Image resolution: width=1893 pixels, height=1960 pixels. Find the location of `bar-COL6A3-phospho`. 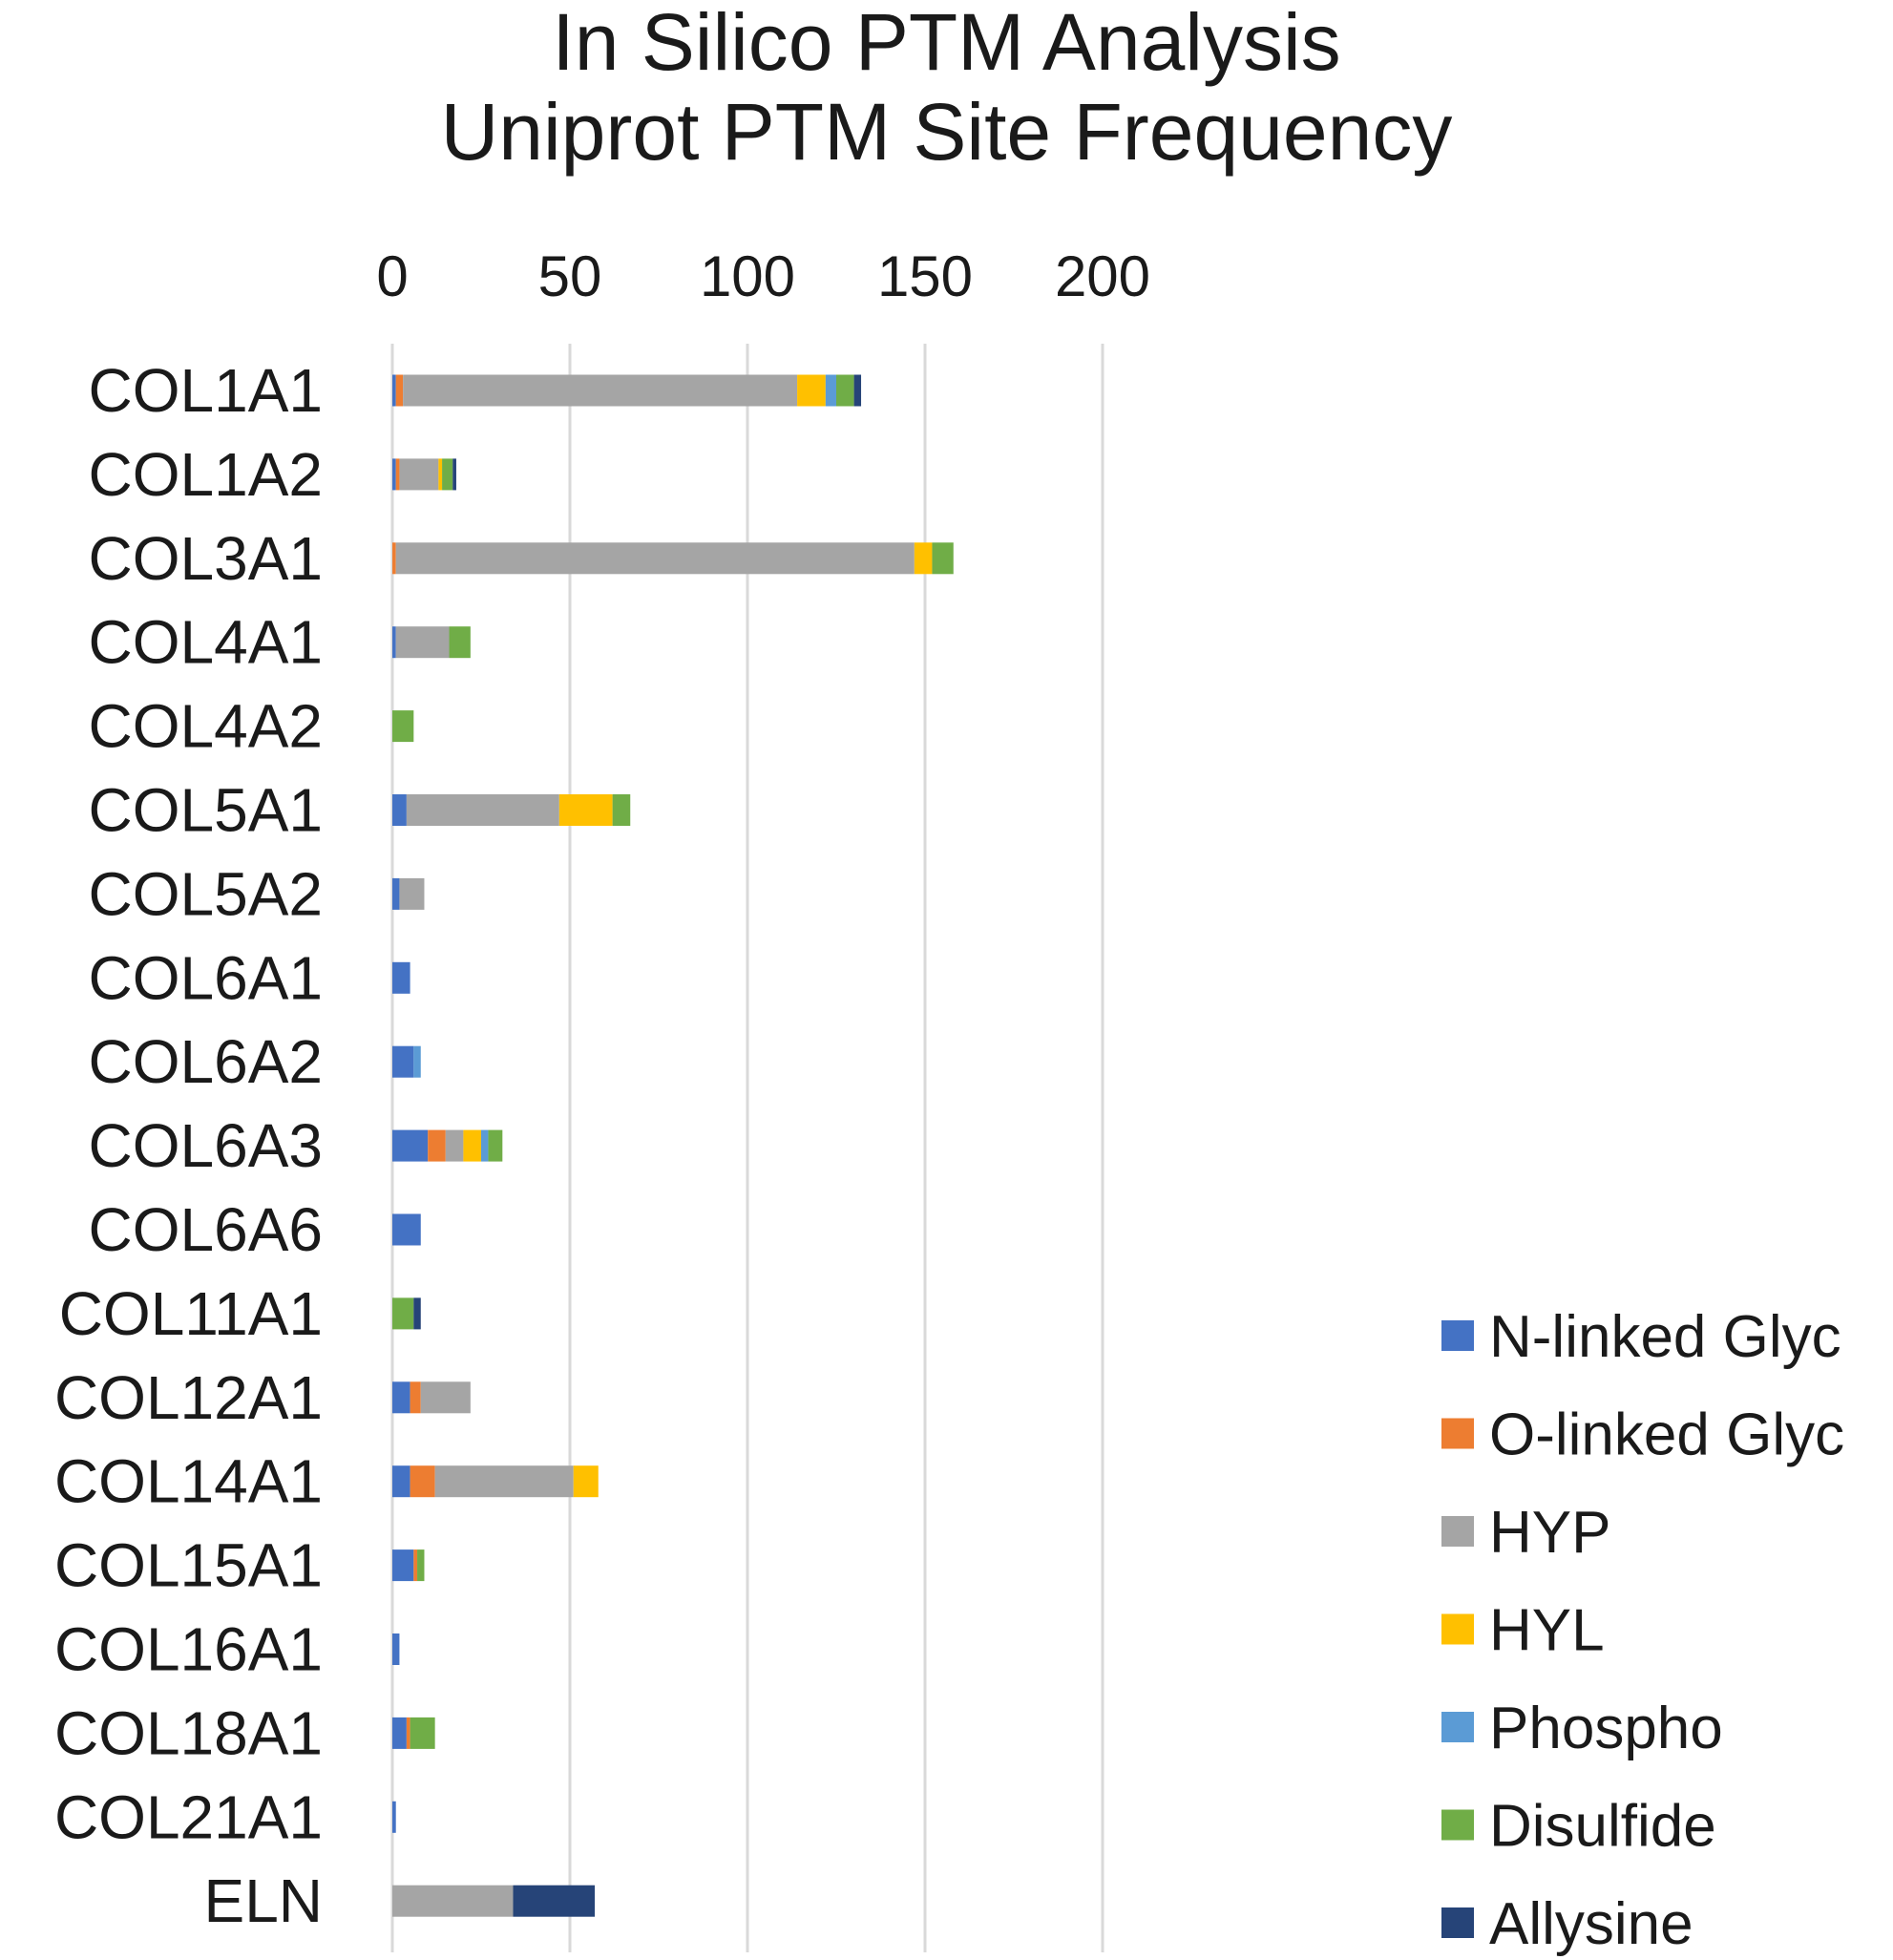

bar-COL6A3-phospho is located at coordinates (485, 1145).